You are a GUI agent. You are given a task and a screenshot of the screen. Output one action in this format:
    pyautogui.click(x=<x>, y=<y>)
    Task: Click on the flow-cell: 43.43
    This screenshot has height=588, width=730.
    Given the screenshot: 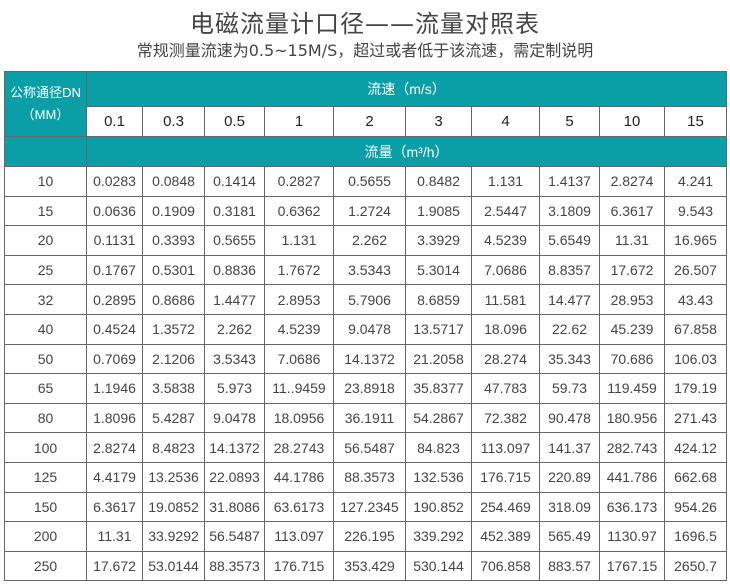 What is the action you would take?
    pyautogui.click(x=695, y=299)
    